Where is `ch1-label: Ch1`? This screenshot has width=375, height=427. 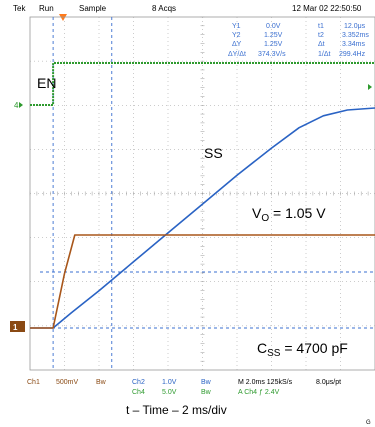
ch1-label: Ch1 is located at coordinates (33, 382).